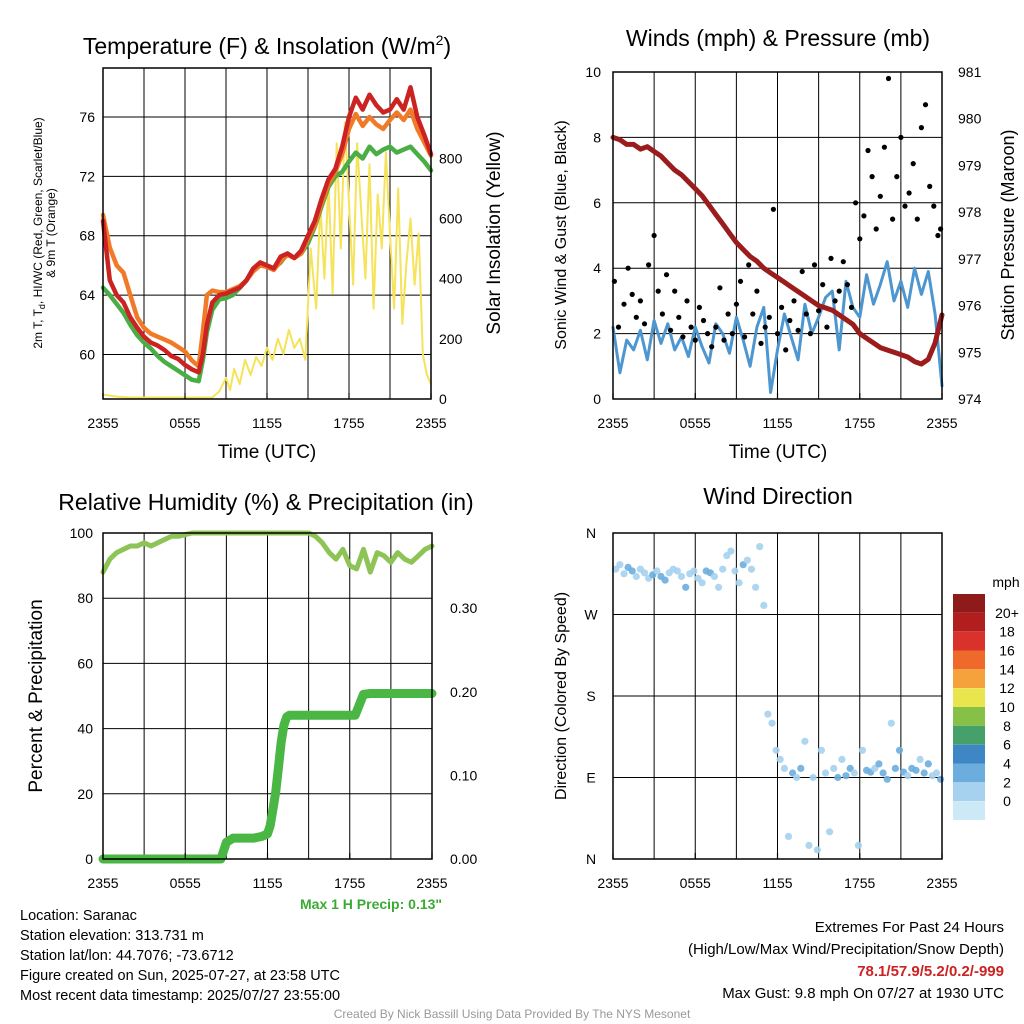  Describe the element at coordinates (85, 794) in the screenshot. I see `humidity-y-tick-label: 20` at that location.